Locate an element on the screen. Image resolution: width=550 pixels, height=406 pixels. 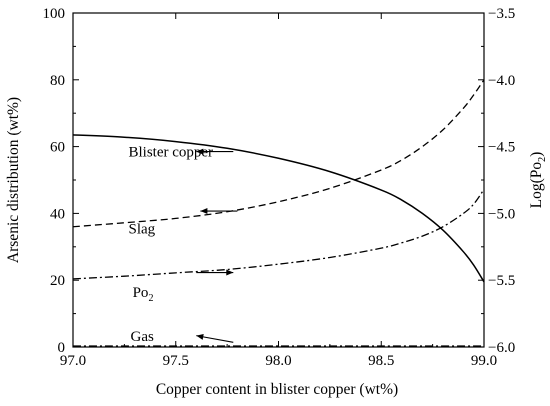
x-tick-label: 97.0 is located at coordinates (73, 361).